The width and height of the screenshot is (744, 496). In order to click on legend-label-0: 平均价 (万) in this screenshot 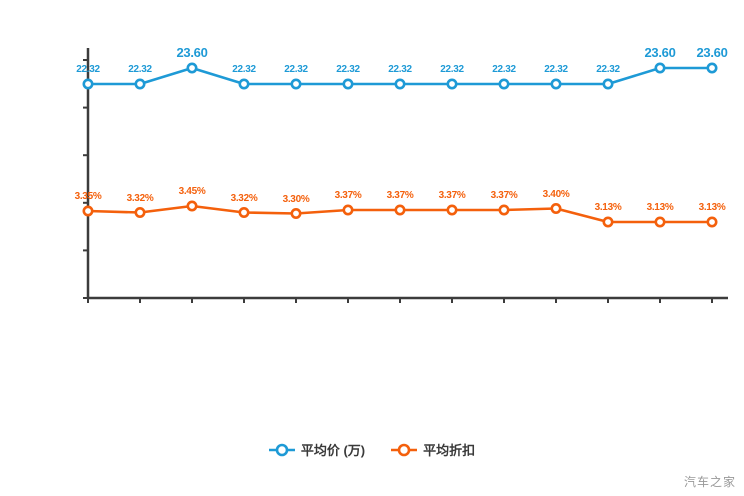, I will do `click(333, 450)`.